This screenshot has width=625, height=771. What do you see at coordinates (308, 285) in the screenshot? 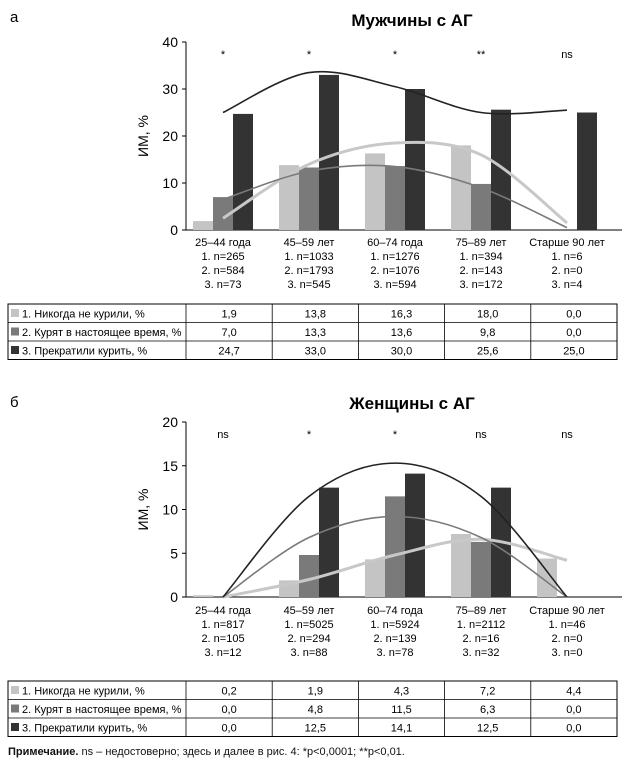
I see `count-label: 3. n=545` at bounding box center [308, 285].